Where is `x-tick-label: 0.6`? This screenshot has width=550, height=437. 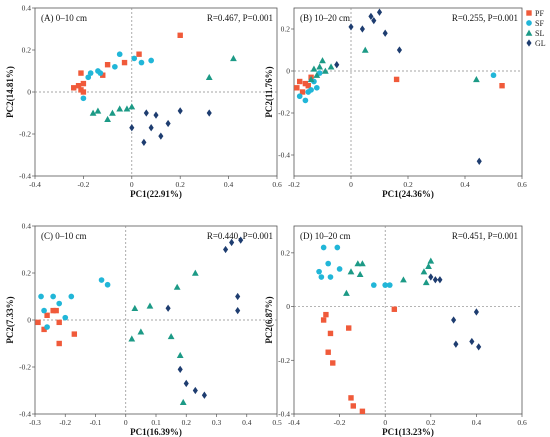 x-tick-label: 0.6 is located at coordinates (522, 184).